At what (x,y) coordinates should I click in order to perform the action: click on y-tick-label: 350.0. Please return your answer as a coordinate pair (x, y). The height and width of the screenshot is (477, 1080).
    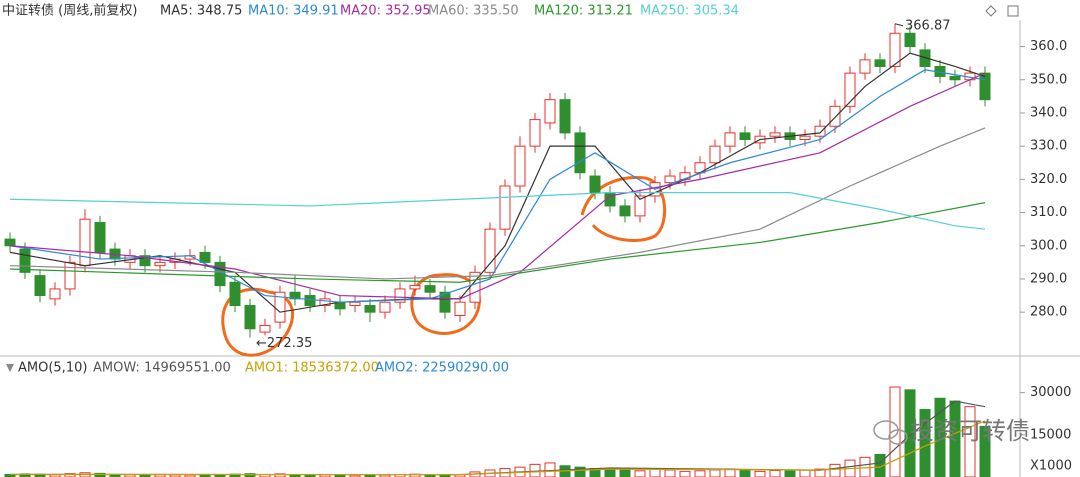
    Looking at the image, I should click on (1048, 79).